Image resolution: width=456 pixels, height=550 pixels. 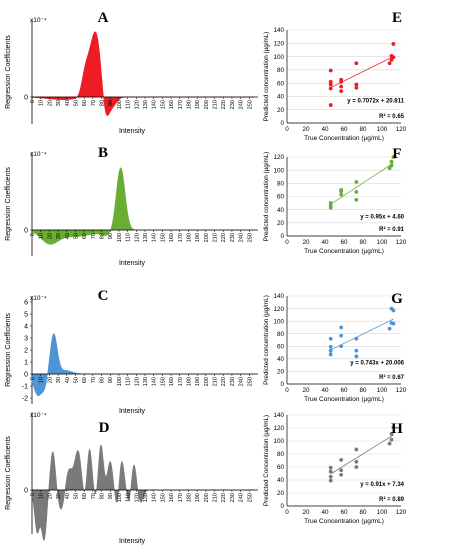 I want to click on r-squared: R² = 0.67, so click(x=392, y=377).